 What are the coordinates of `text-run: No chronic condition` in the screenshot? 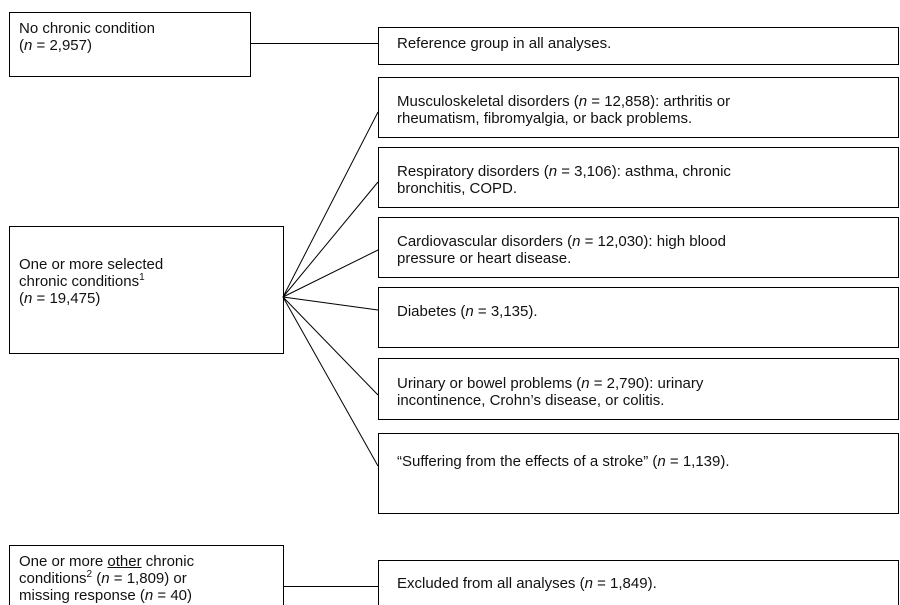 It's located at (87, 28).